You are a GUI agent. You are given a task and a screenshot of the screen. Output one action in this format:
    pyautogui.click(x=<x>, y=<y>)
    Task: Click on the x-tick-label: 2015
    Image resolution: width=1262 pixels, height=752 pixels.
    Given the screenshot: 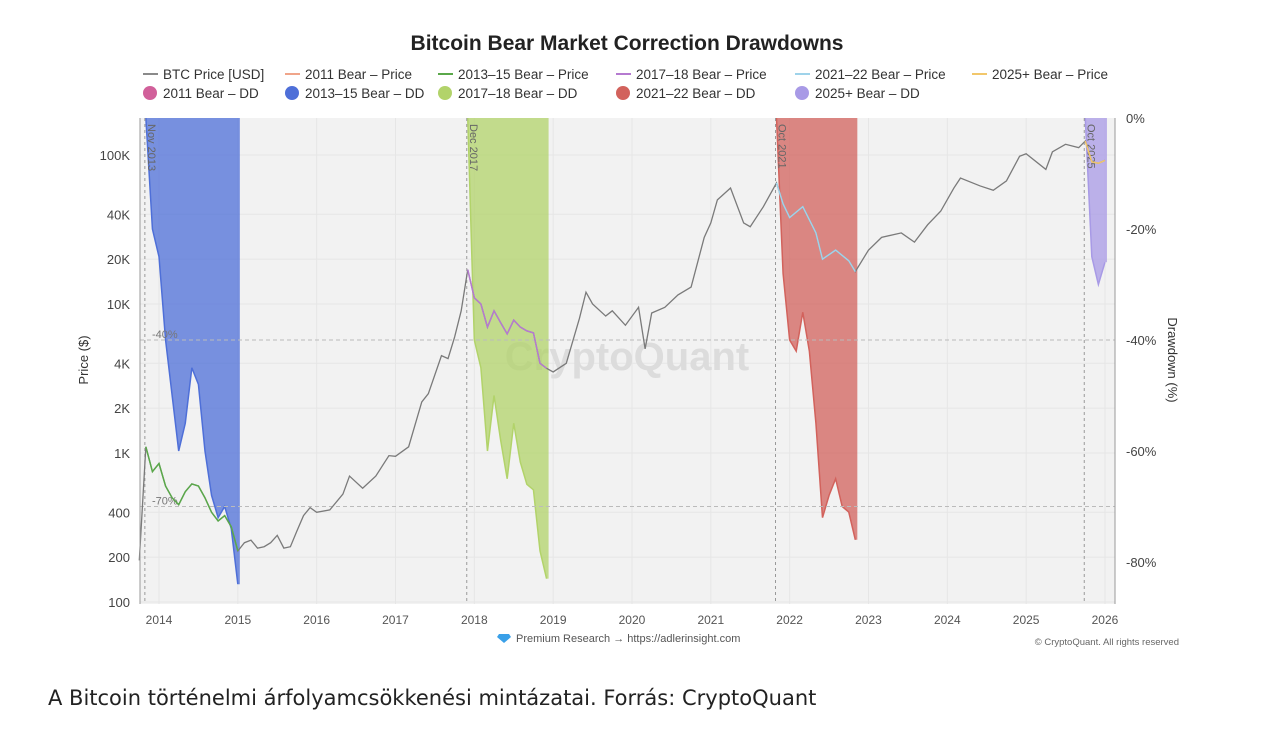 What is the action you would take?
    pyautogui.click(x=237, y=620)
    